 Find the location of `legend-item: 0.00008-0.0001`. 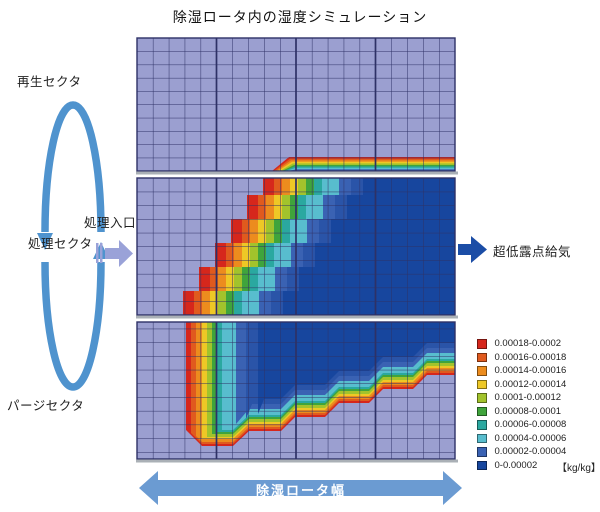

legend-item: 0.00008-0.0001 is located at coordinates (521, 412).